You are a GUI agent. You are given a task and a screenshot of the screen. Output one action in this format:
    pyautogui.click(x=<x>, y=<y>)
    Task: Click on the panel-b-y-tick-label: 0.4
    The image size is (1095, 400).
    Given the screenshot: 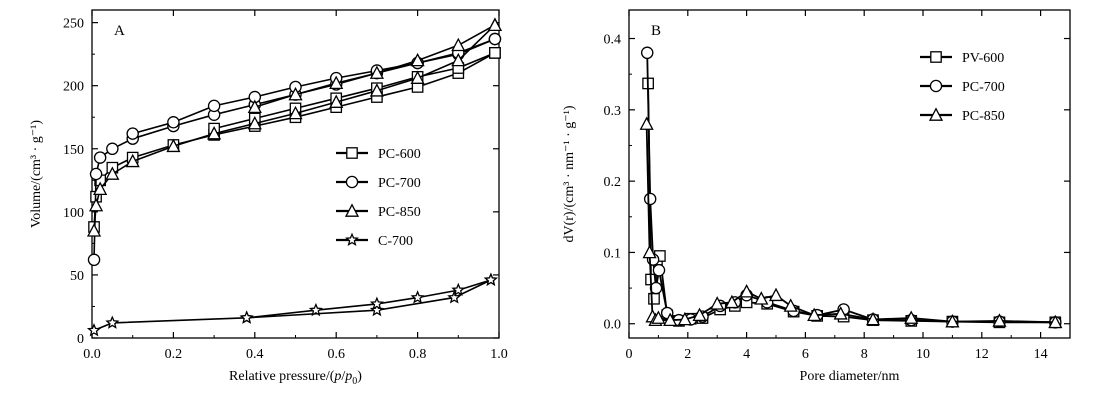 What is the action you would take?
    pyautogui.click(x=613, y=40)
    